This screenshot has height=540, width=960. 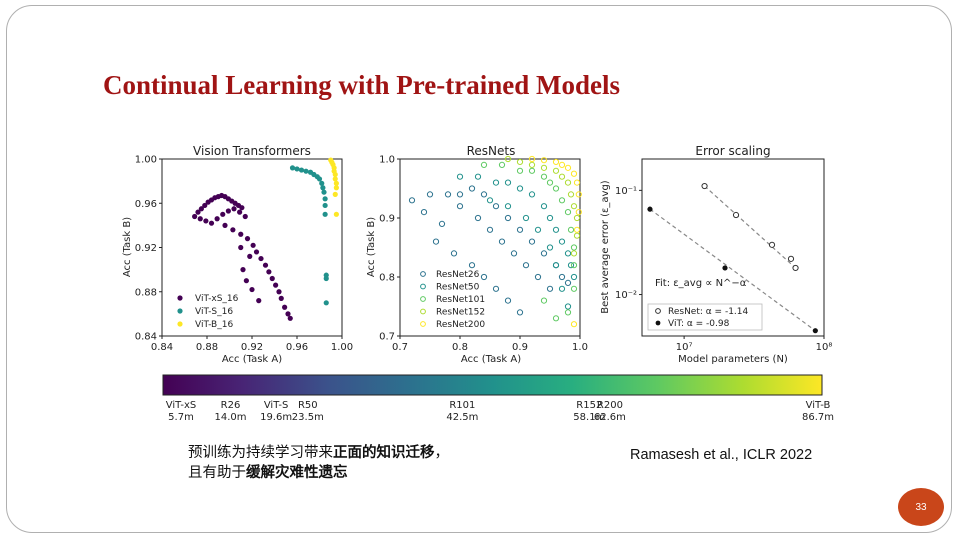 What do you see at coordinates (180, 311) in the screenshot?
I see `legend-marker-vit-s` at bounding box center [180, 311].